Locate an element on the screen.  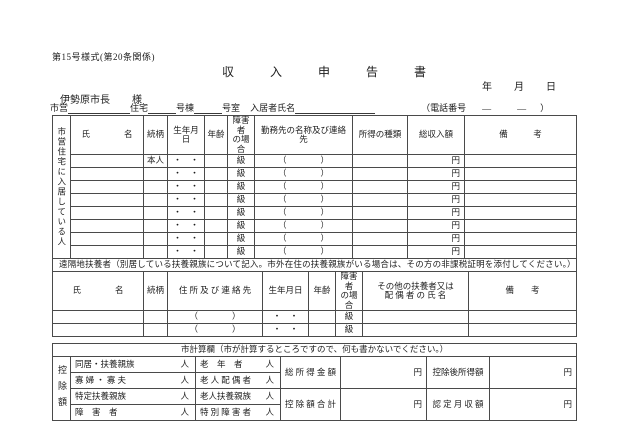
housing-address-line: 市営 住宅 号棟 号室 入居者氏名 （電話番号 ― ― ） is located at coordinates (299, 107).